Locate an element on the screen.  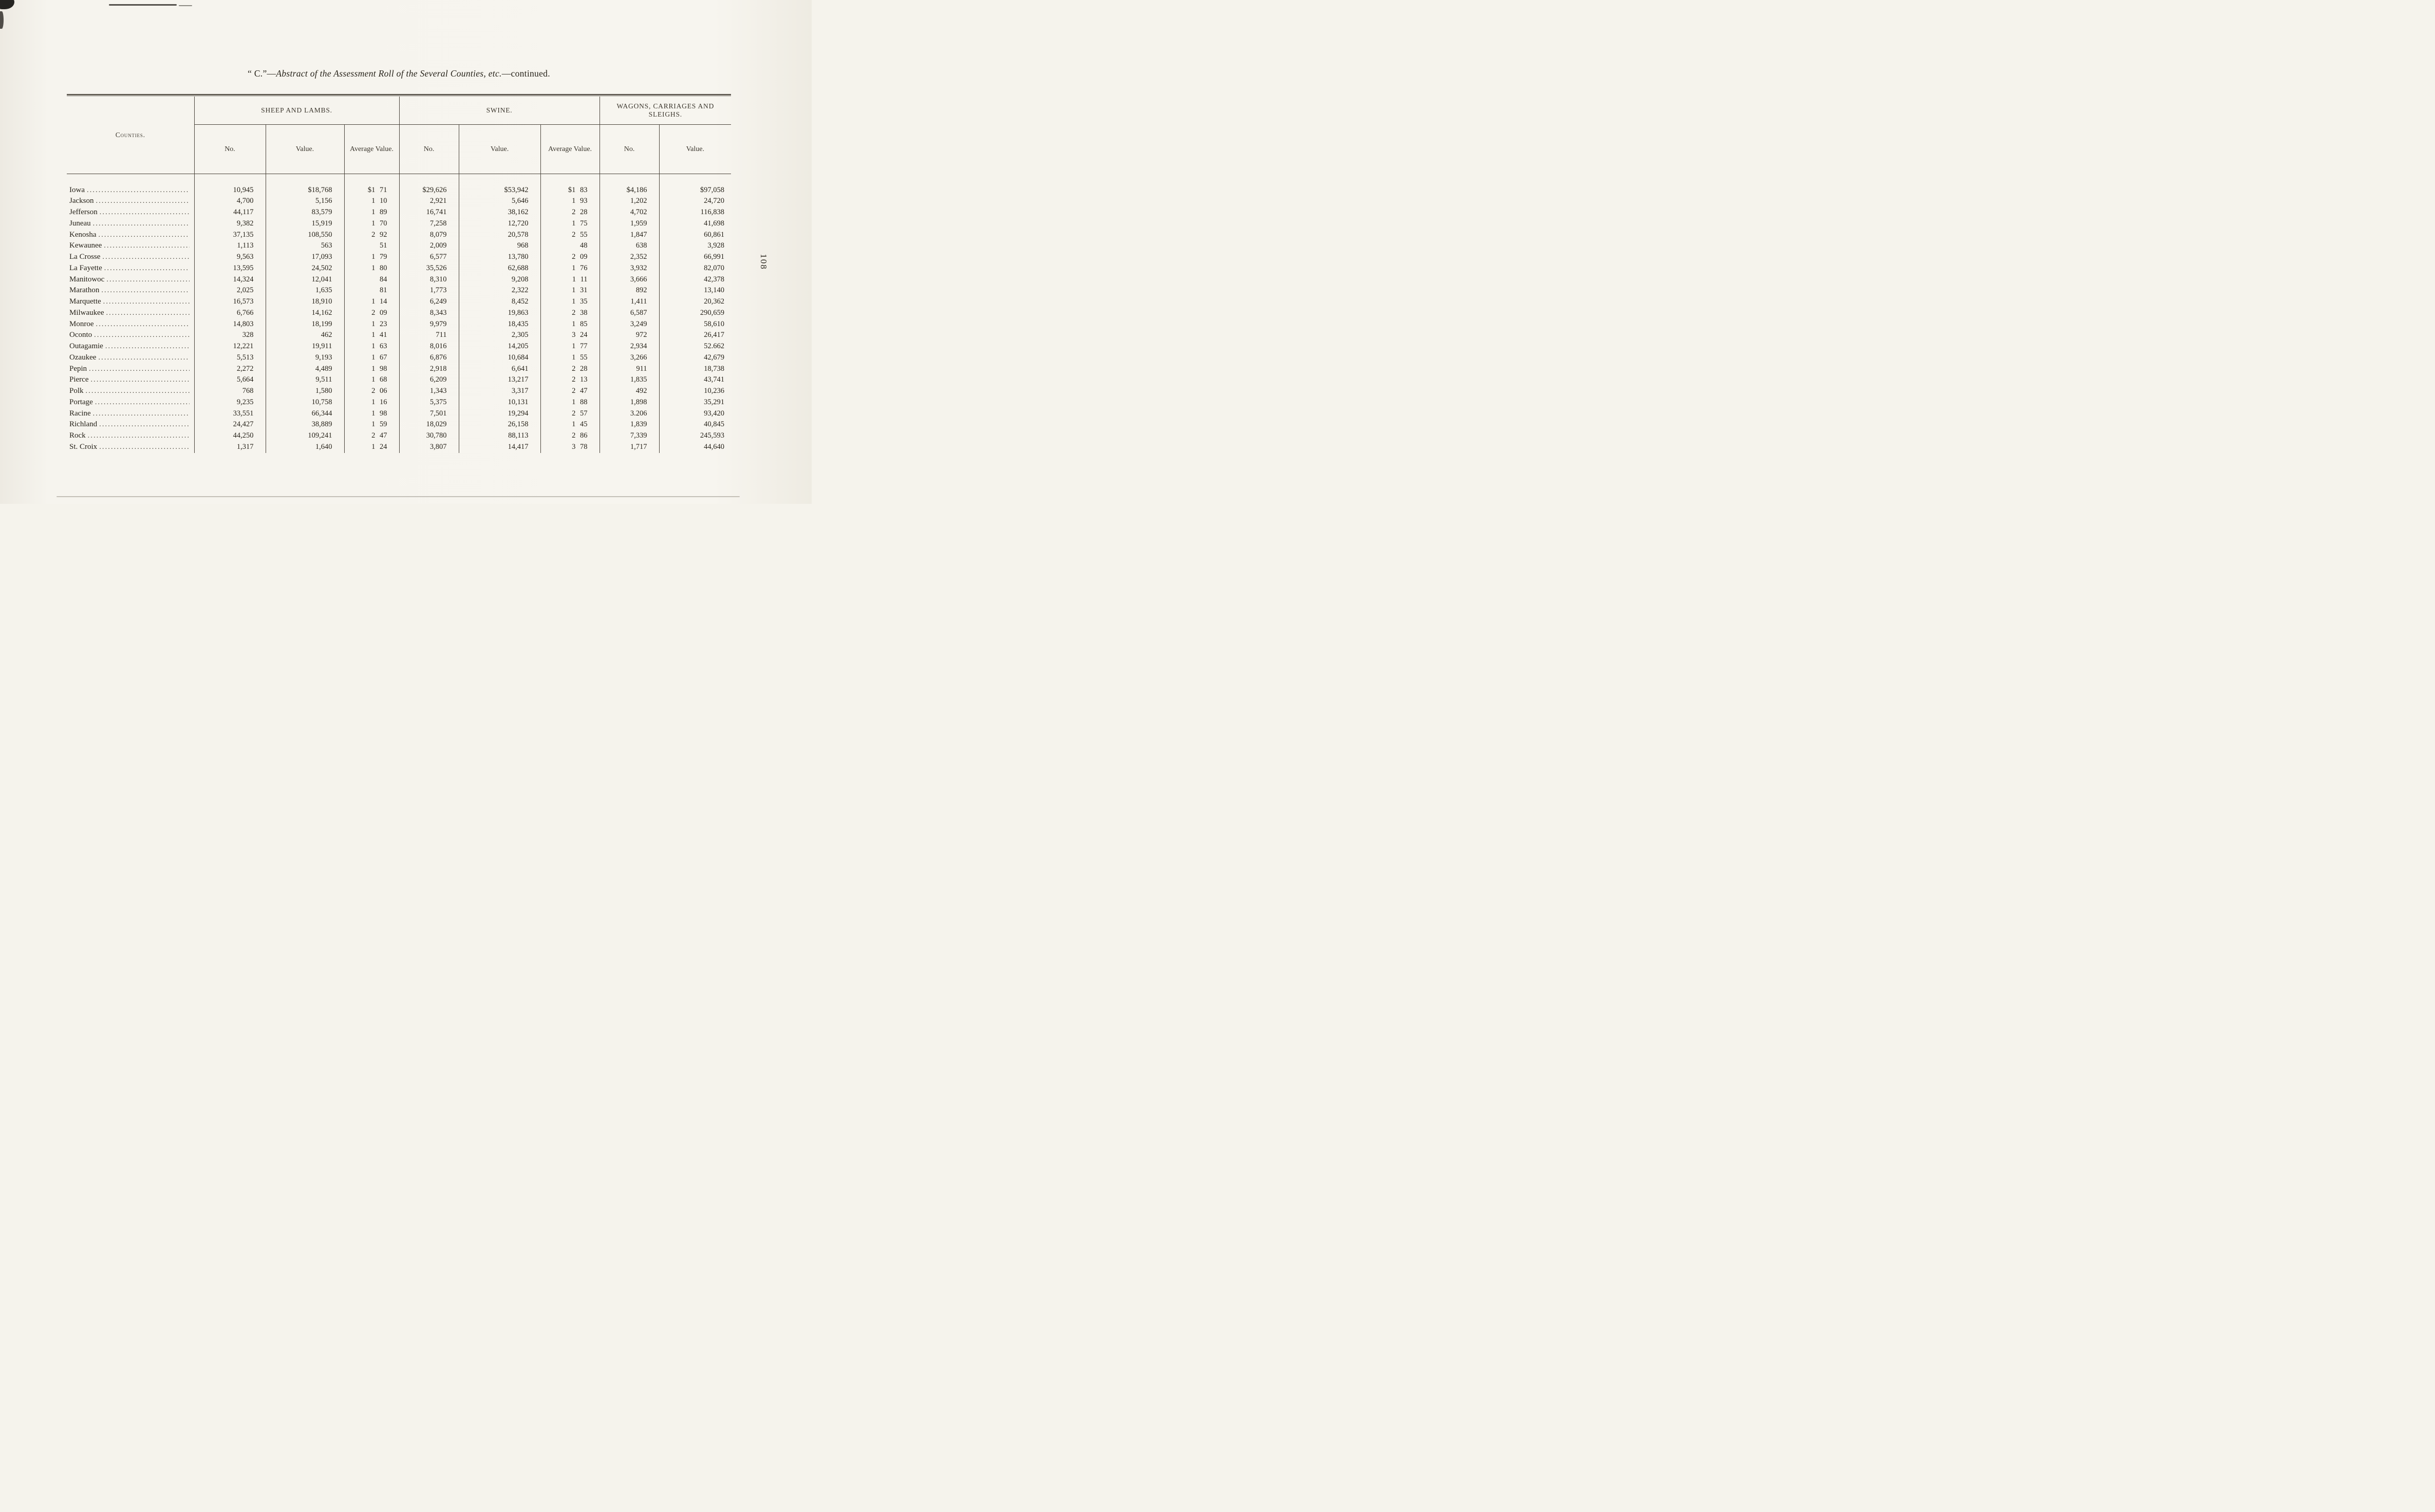
cell-swine-average-value: 2 57 is located at coordinates (570, 414).